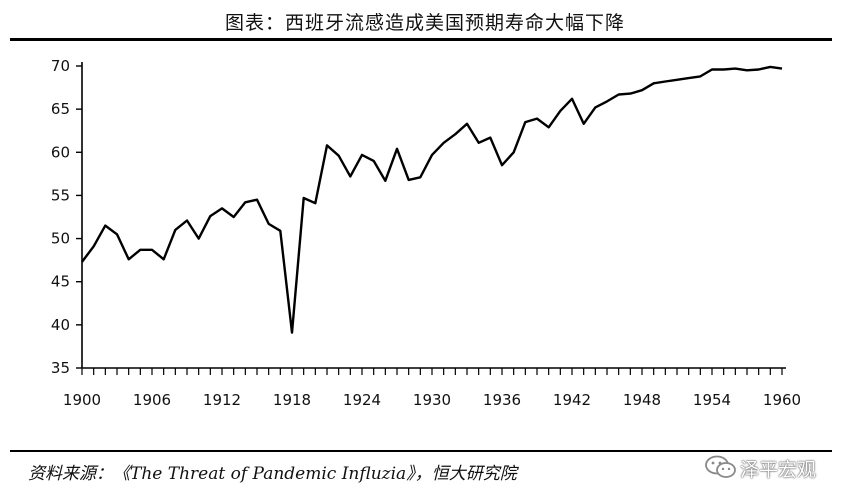 This screenshot has height=497, width=850. What do you see at coordinates (292, 400) in the screenshot?
I see `x-tick-label: 1918` at bounding box center [292, 400].